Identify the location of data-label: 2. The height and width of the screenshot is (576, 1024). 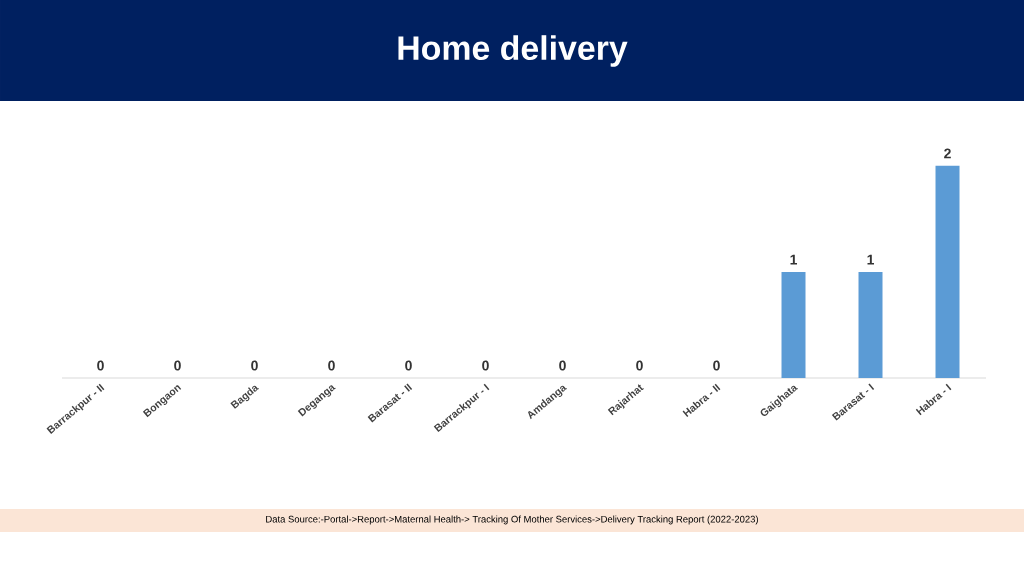
(947, 153).